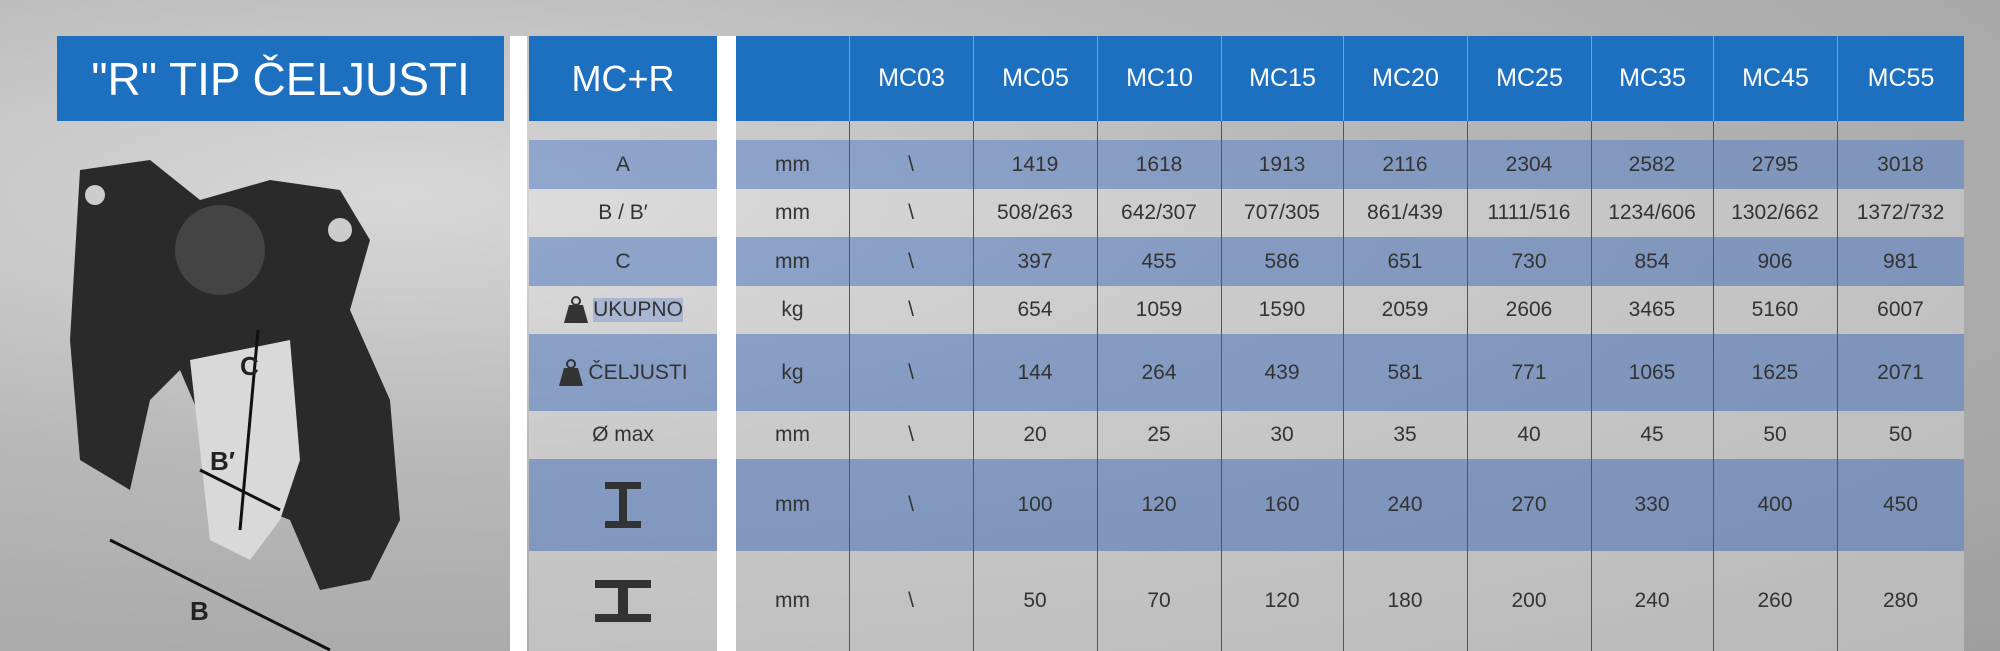 This screenshot has width=2000, height=651. I want to click on value: 439, so click(1282, 372).